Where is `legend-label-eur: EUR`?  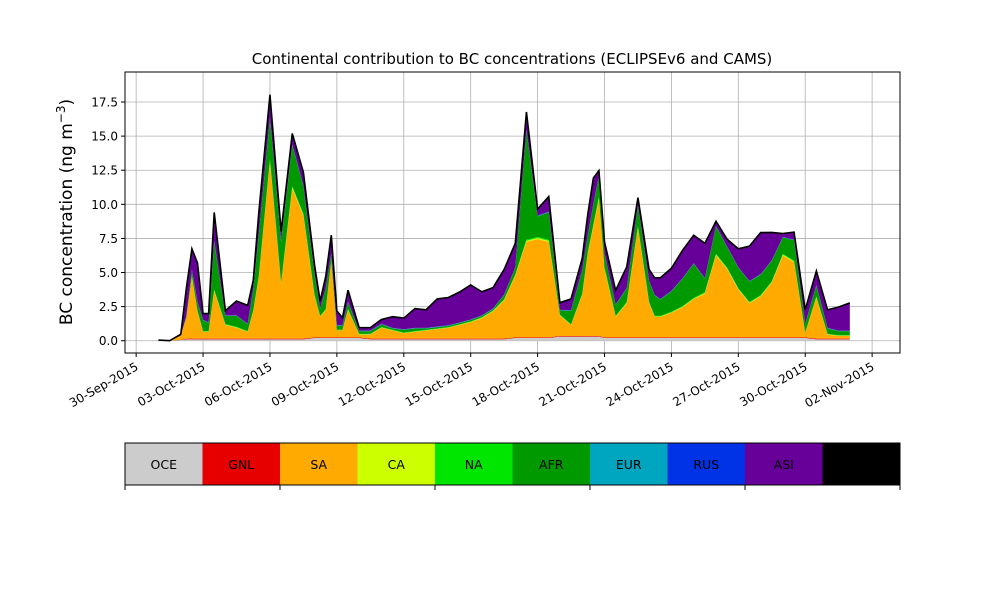 legend-label-eur: EUR is located at coordinates (629, 464).